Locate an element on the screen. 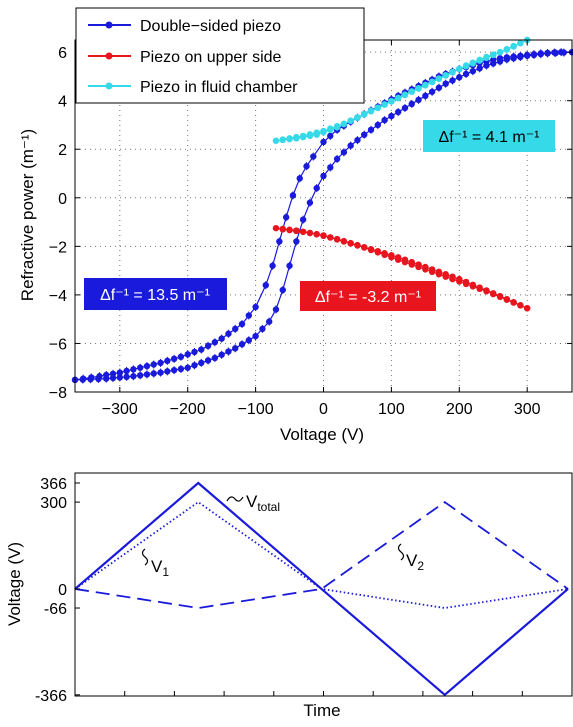  label-v1: V1 is located at coordinates (155, 563).